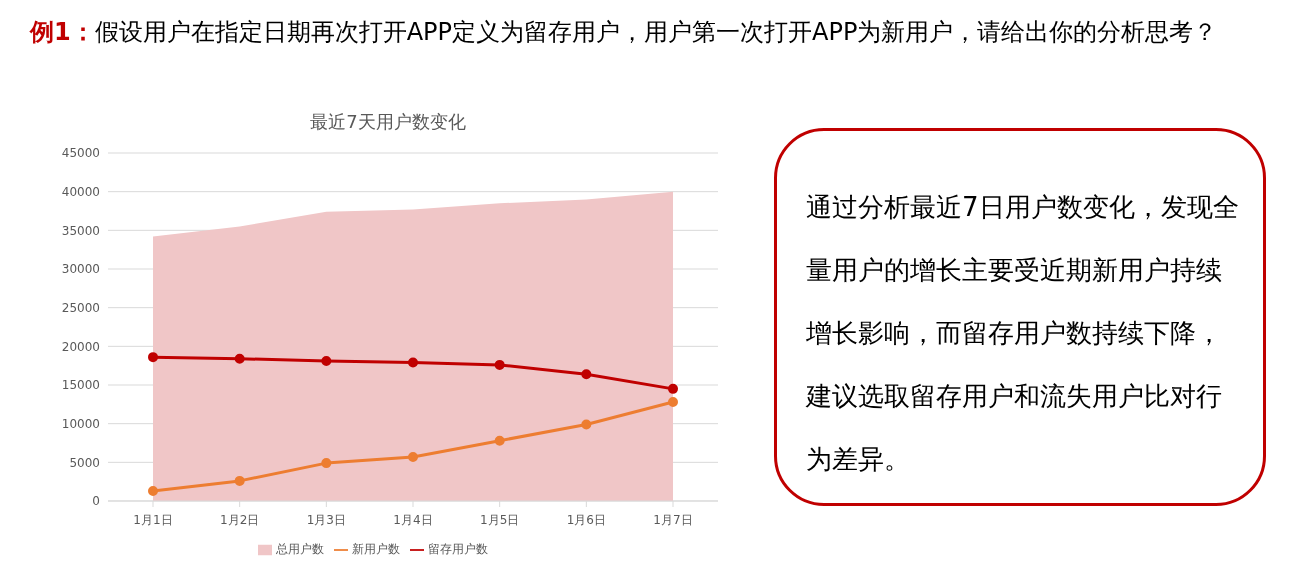  Describe the element at coordinates (80, 385) in the screenshot. I see `y-tick-label: 15000` at that location.